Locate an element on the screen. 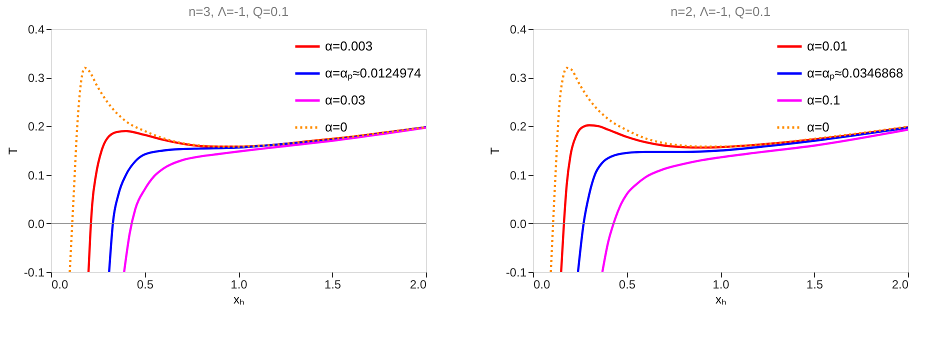  legend-label: α=0.1 is located at coordinates (823, 100).